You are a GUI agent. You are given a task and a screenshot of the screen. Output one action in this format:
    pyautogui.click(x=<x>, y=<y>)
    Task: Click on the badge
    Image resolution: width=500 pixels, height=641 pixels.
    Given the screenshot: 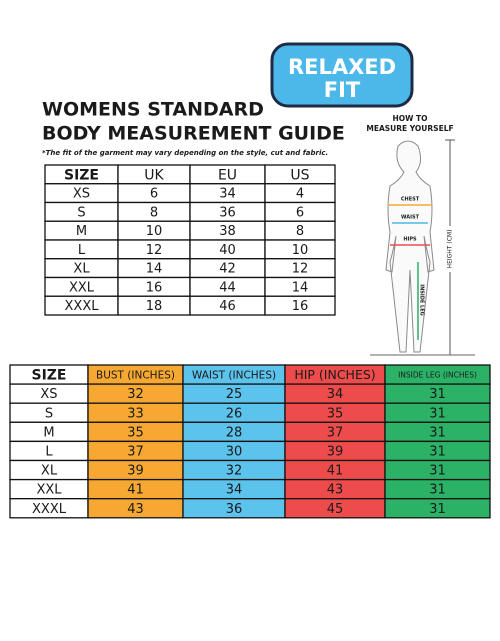 What is the action you would take?
    pyautogui.click(x=342, y=75)
    